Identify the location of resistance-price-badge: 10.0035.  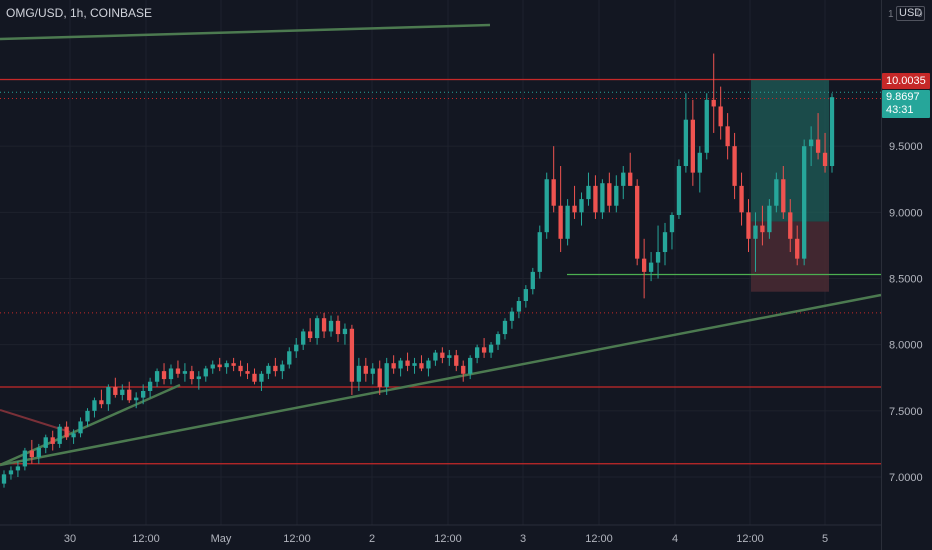
(906, 81).